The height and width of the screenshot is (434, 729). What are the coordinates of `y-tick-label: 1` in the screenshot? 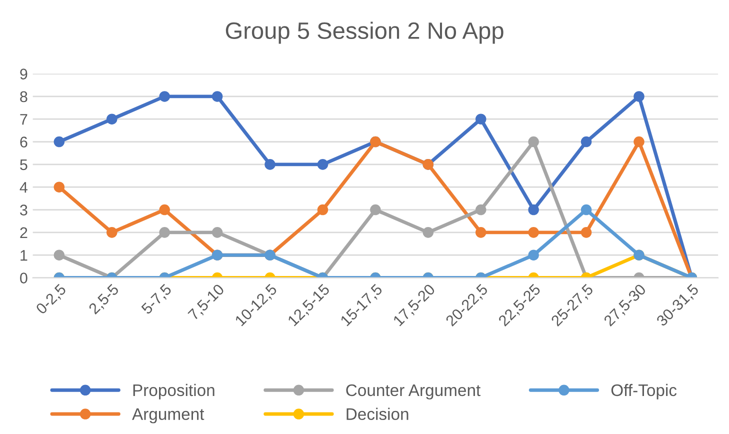 It's located at (24, 255).